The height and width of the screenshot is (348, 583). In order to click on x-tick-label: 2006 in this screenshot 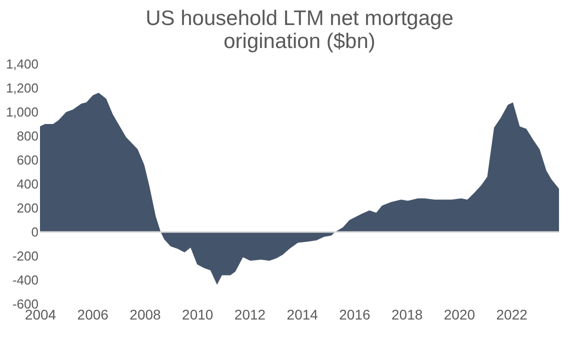, I will do `click(93, 314)`.